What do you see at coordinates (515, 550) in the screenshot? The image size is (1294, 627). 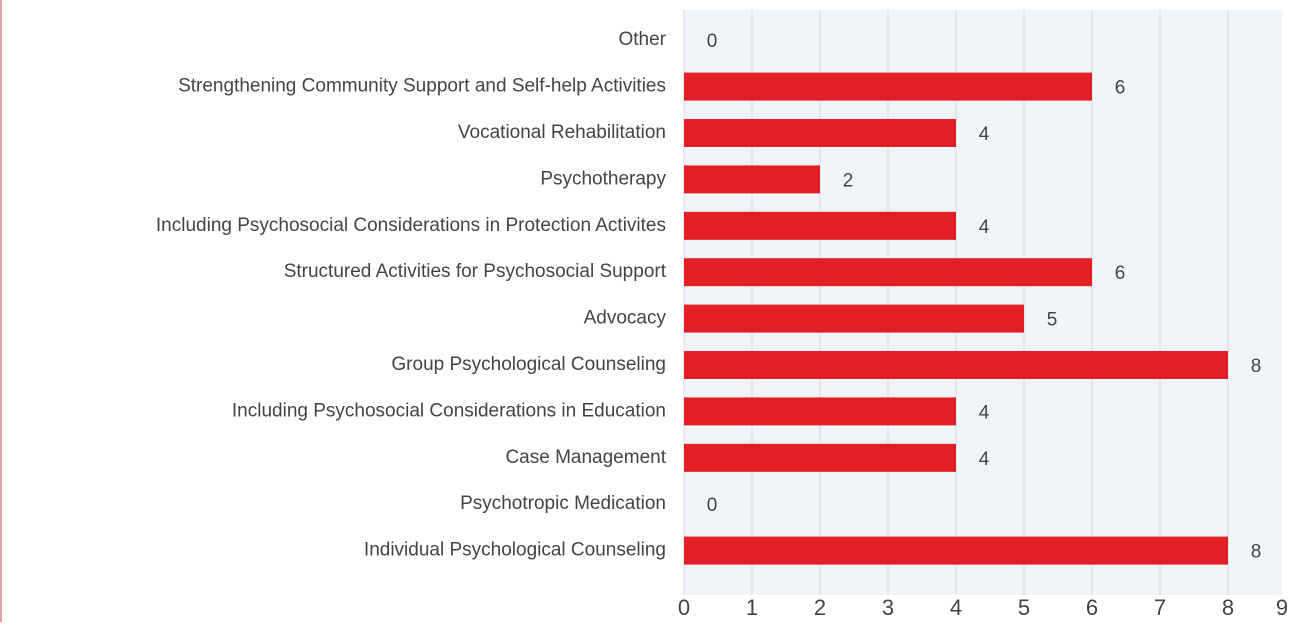 I see `y-tick-label: Individual Psychological Counseling` at bounding box center [515, 550].